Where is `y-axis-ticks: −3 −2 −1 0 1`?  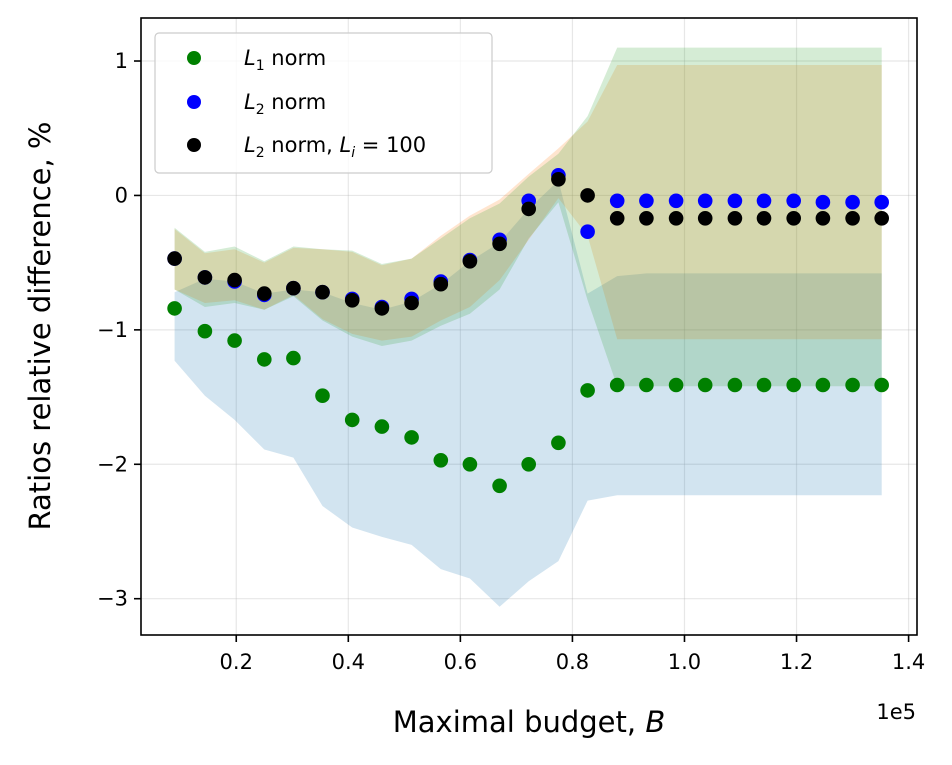
y-axis-ticks: −3 −2 −1 0 1 is located at coordinates (119, 330).